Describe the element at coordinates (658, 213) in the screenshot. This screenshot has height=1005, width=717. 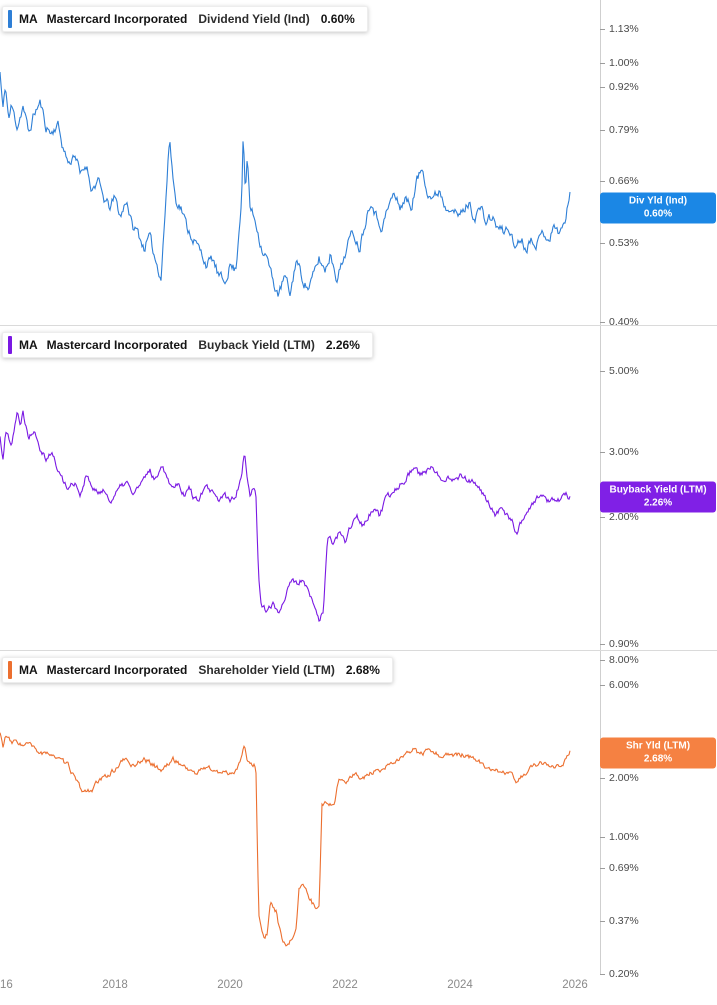
I see `badge-value: 0.60%` at that location.